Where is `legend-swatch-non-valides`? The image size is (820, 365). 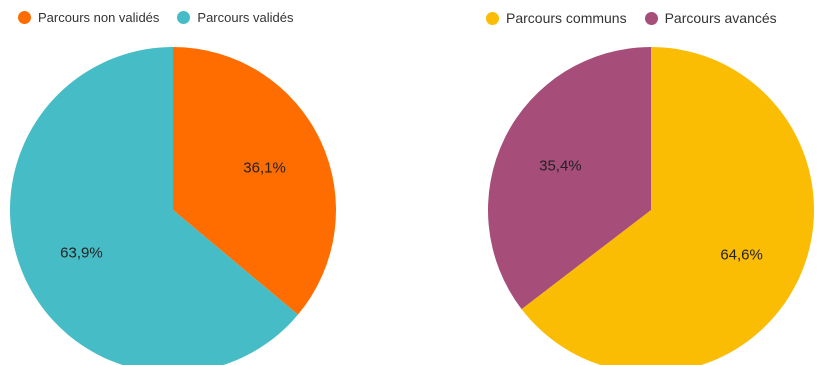
legend-swatch-non-valides is located at coordinates (24, 17).